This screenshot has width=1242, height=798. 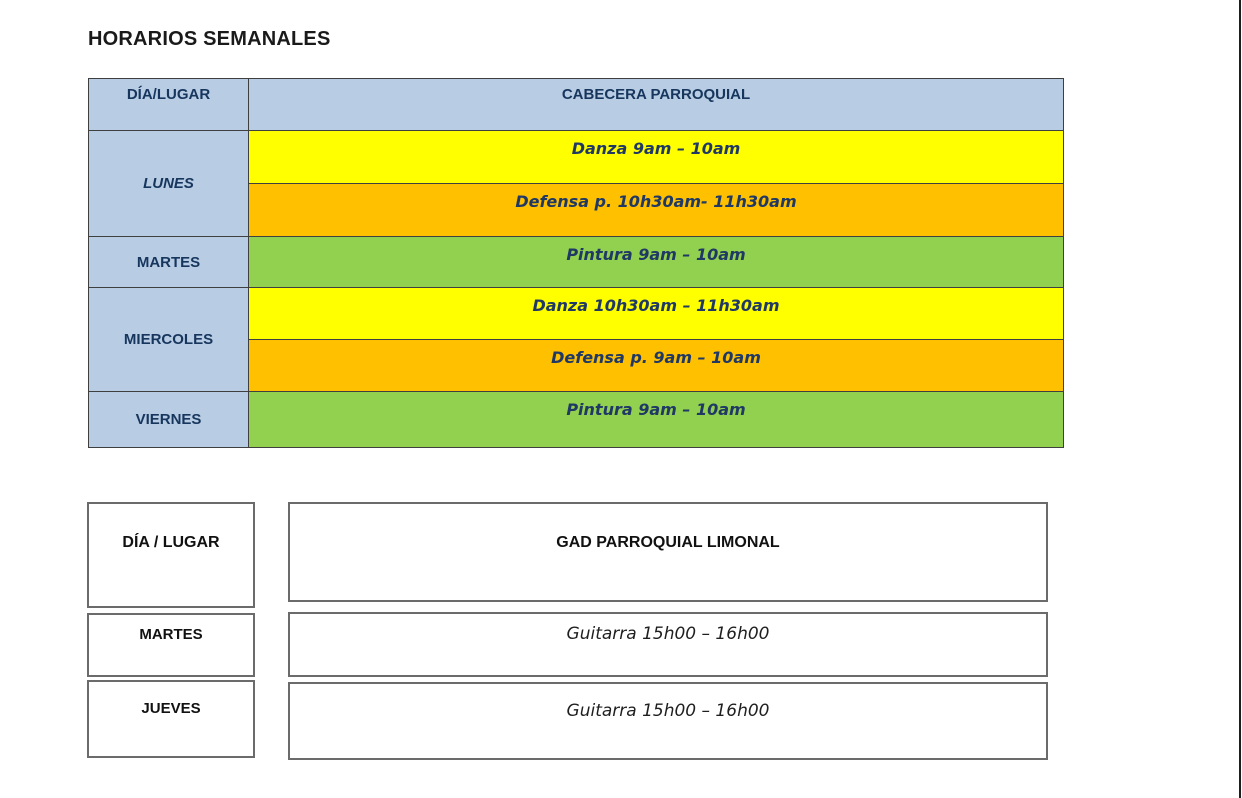 What do you see at coordinates (656, 365) in the screenshot?
I see `activity-cell-defensa-miercoles: Defensa p. 9am – 10am` at bounding box center [656, 365].